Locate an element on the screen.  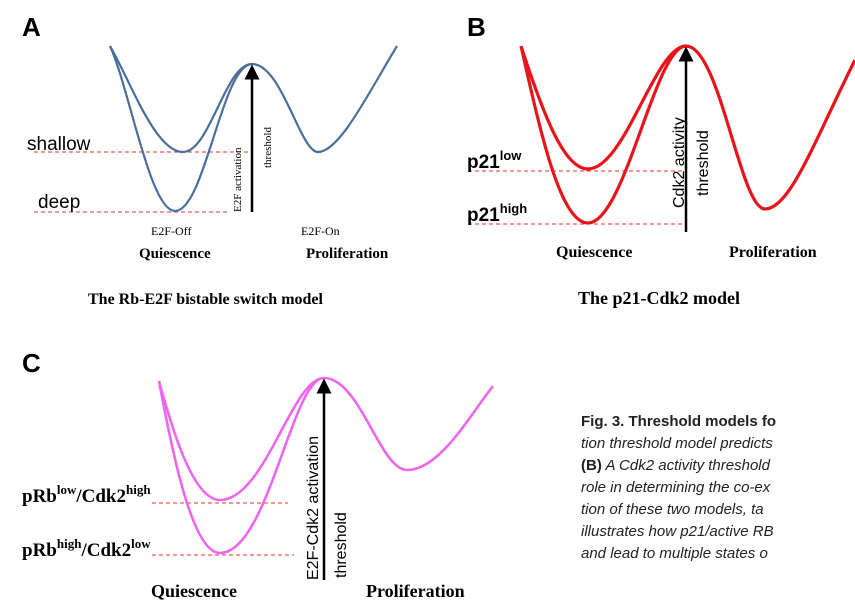
panel-a-left-state: Quiescence is located at coordinates (175, 254).